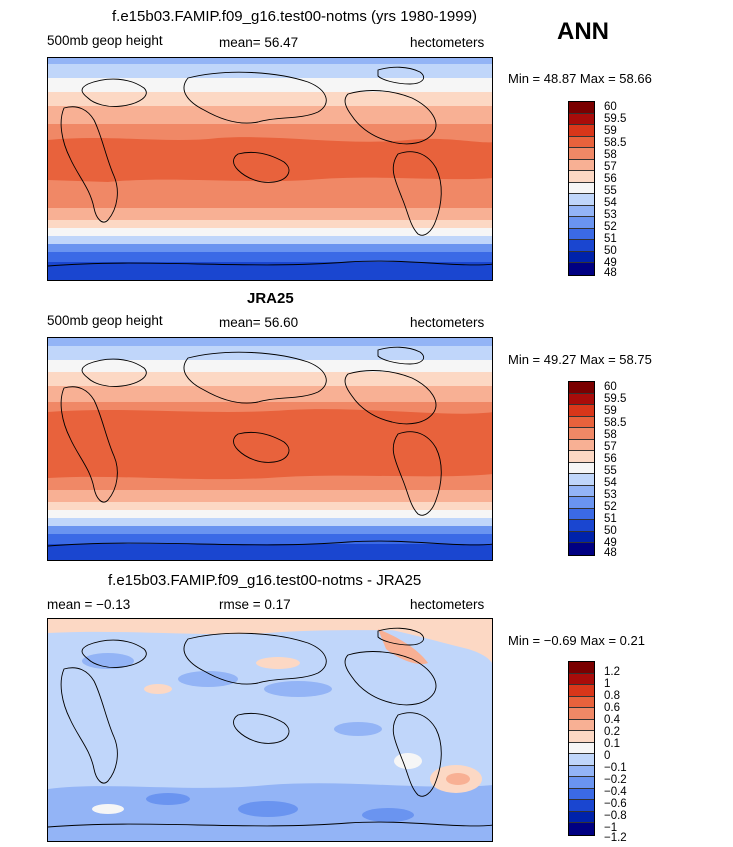 Image resolution: width=733 pixels, height=847 pixels. I want to click on panel-1-colorbar-label: 52, so click(610, 227).